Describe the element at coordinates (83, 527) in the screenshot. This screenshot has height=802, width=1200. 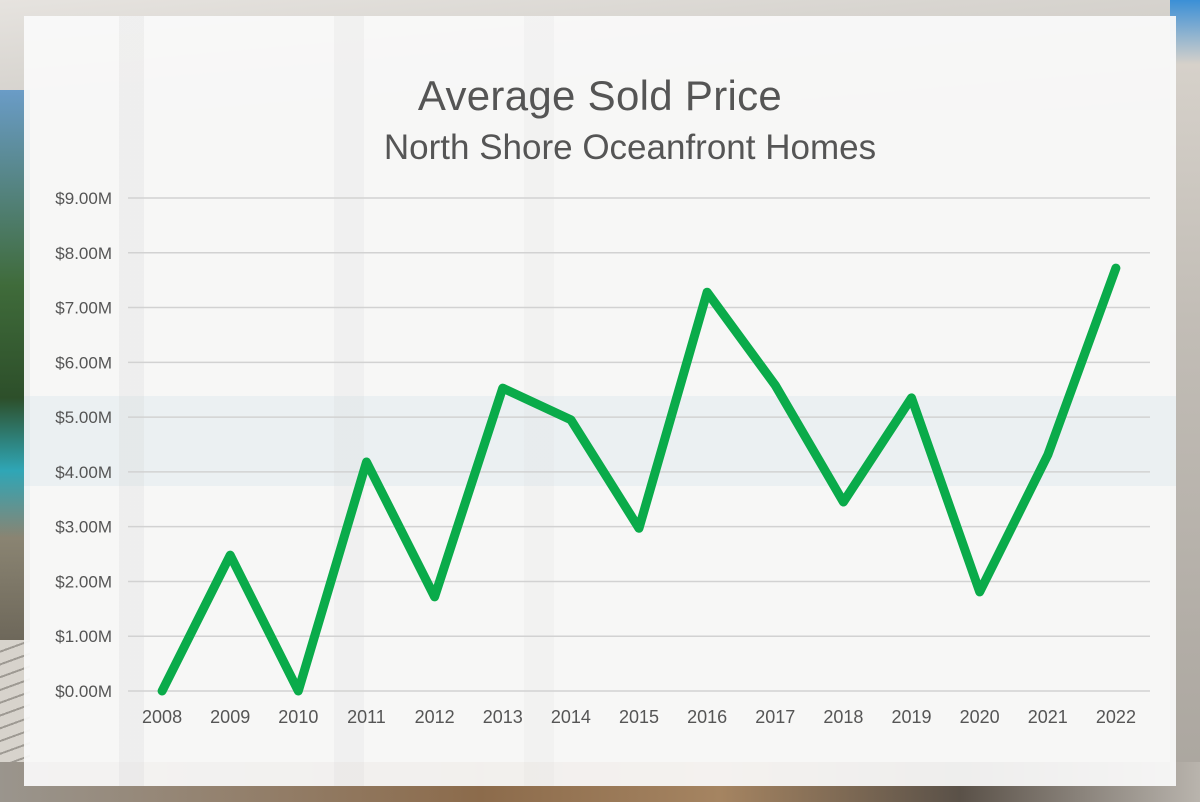
I see `y-tick-label: $3.00M` at that location.